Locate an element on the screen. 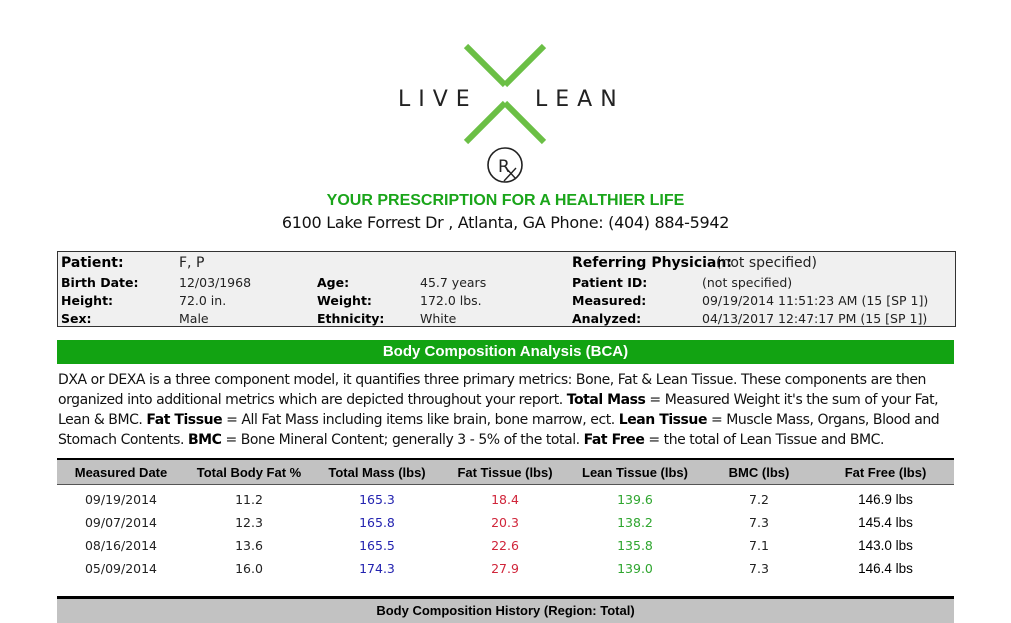 The width and height of the screenshot is (1011, 623). term-fat-tissue: Fat Tissue is located at coordinates (184, 420).